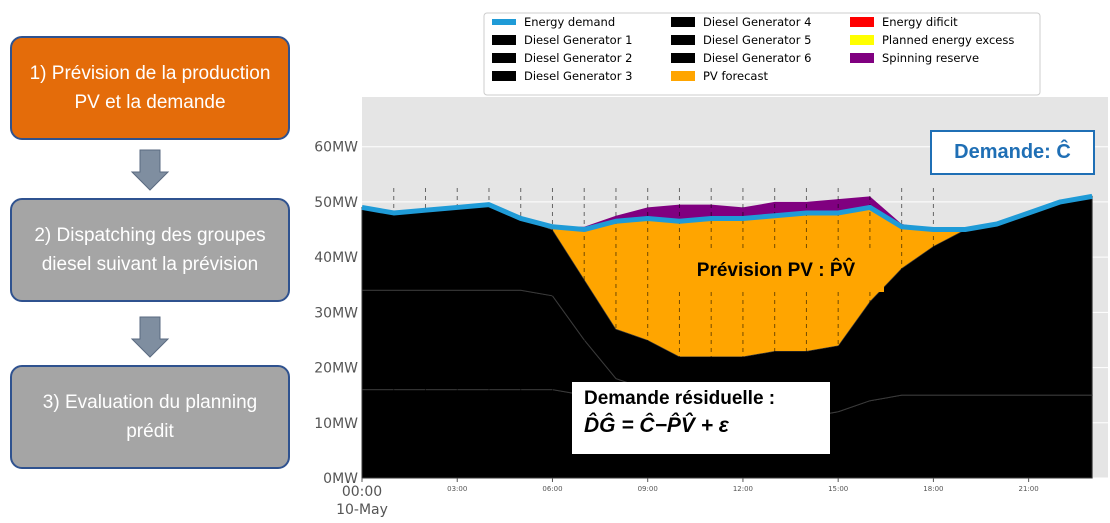 This screenshot has width=1110, height=523. Describe the element at coordinates (656, 425) in the screenshot. I see `residual-formula: D̂Ĝ = Ĉ−P̂V̂ + ε` at that location.